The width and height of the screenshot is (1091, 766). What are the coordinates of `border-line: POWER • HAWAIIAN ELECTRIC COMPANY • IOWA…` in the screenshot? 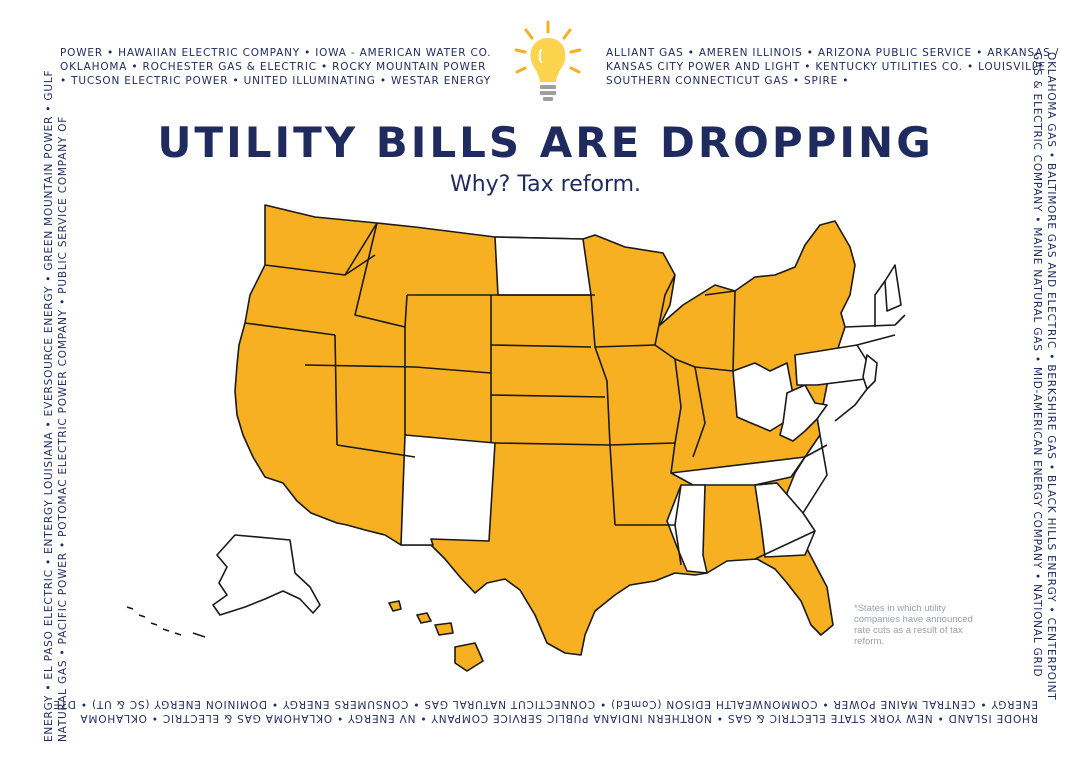 It's located at (276, 53).